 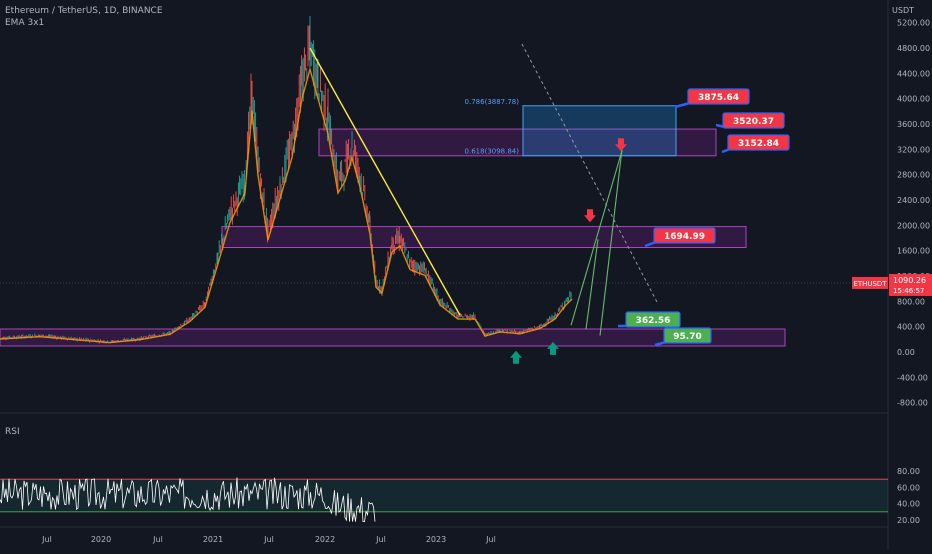 I want to click on y-tick-label: 4800.00, so click(x=913, y=48).